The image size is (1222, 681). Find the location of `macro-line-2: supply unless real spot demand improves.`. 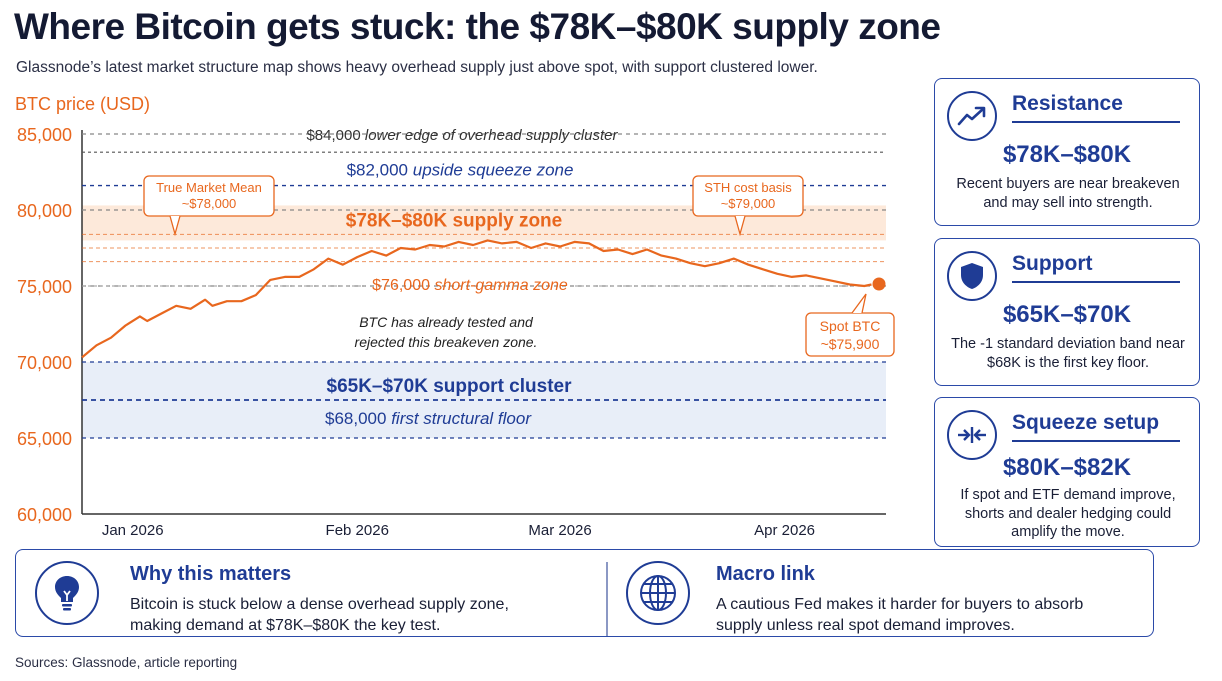

macro-line-2: supply unless real spot demand improves. is located at coordinates (865, 625).